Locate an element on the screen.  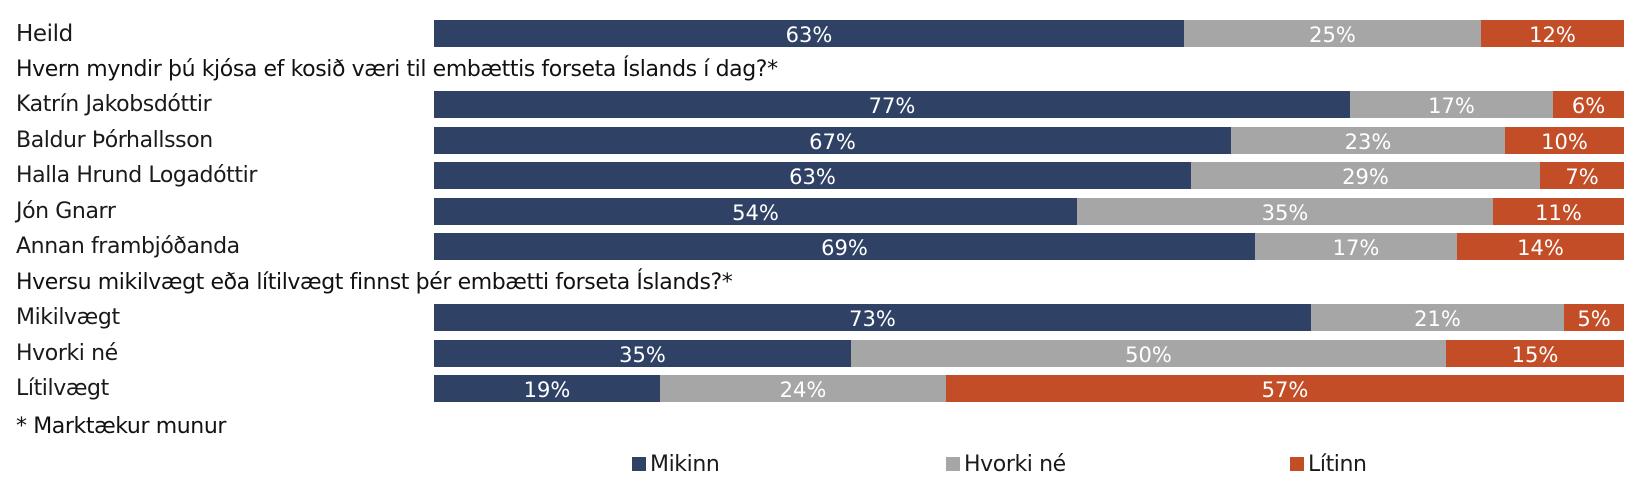
bar-row: Katrín Jakobsdóttir 77% 17% 6% is located at coordinates (820, 105).